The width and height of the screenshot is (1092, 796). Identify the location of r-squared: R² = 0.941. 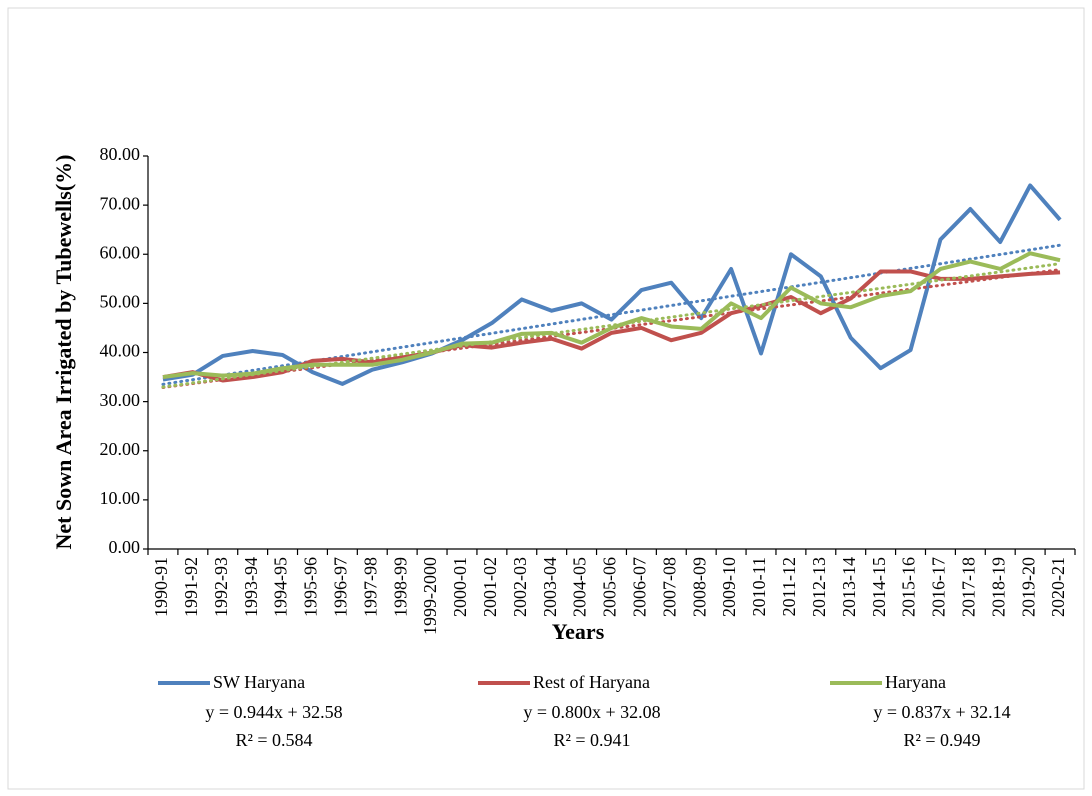
(591, 740).